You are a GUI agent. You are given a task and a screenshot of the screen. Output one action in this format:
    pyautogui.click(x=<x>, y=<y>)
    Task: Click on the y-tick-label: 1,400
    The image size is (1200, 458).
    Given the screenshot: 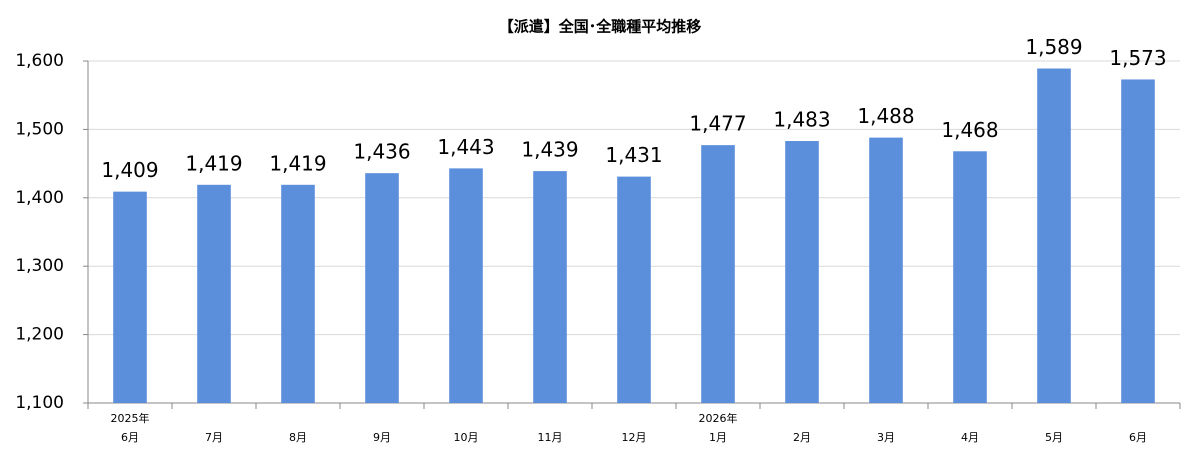 What is the action you would take?
    pyautogui.click(x=39, y=198)
    